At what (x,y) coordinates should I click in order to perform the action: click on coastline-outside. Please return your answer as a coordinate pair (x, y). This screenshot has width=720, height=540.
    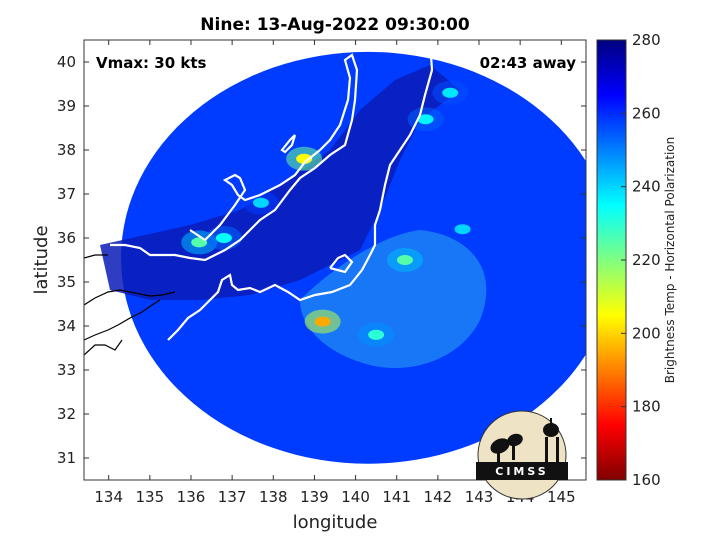
    Looking at the image, I should click on (130, 305).